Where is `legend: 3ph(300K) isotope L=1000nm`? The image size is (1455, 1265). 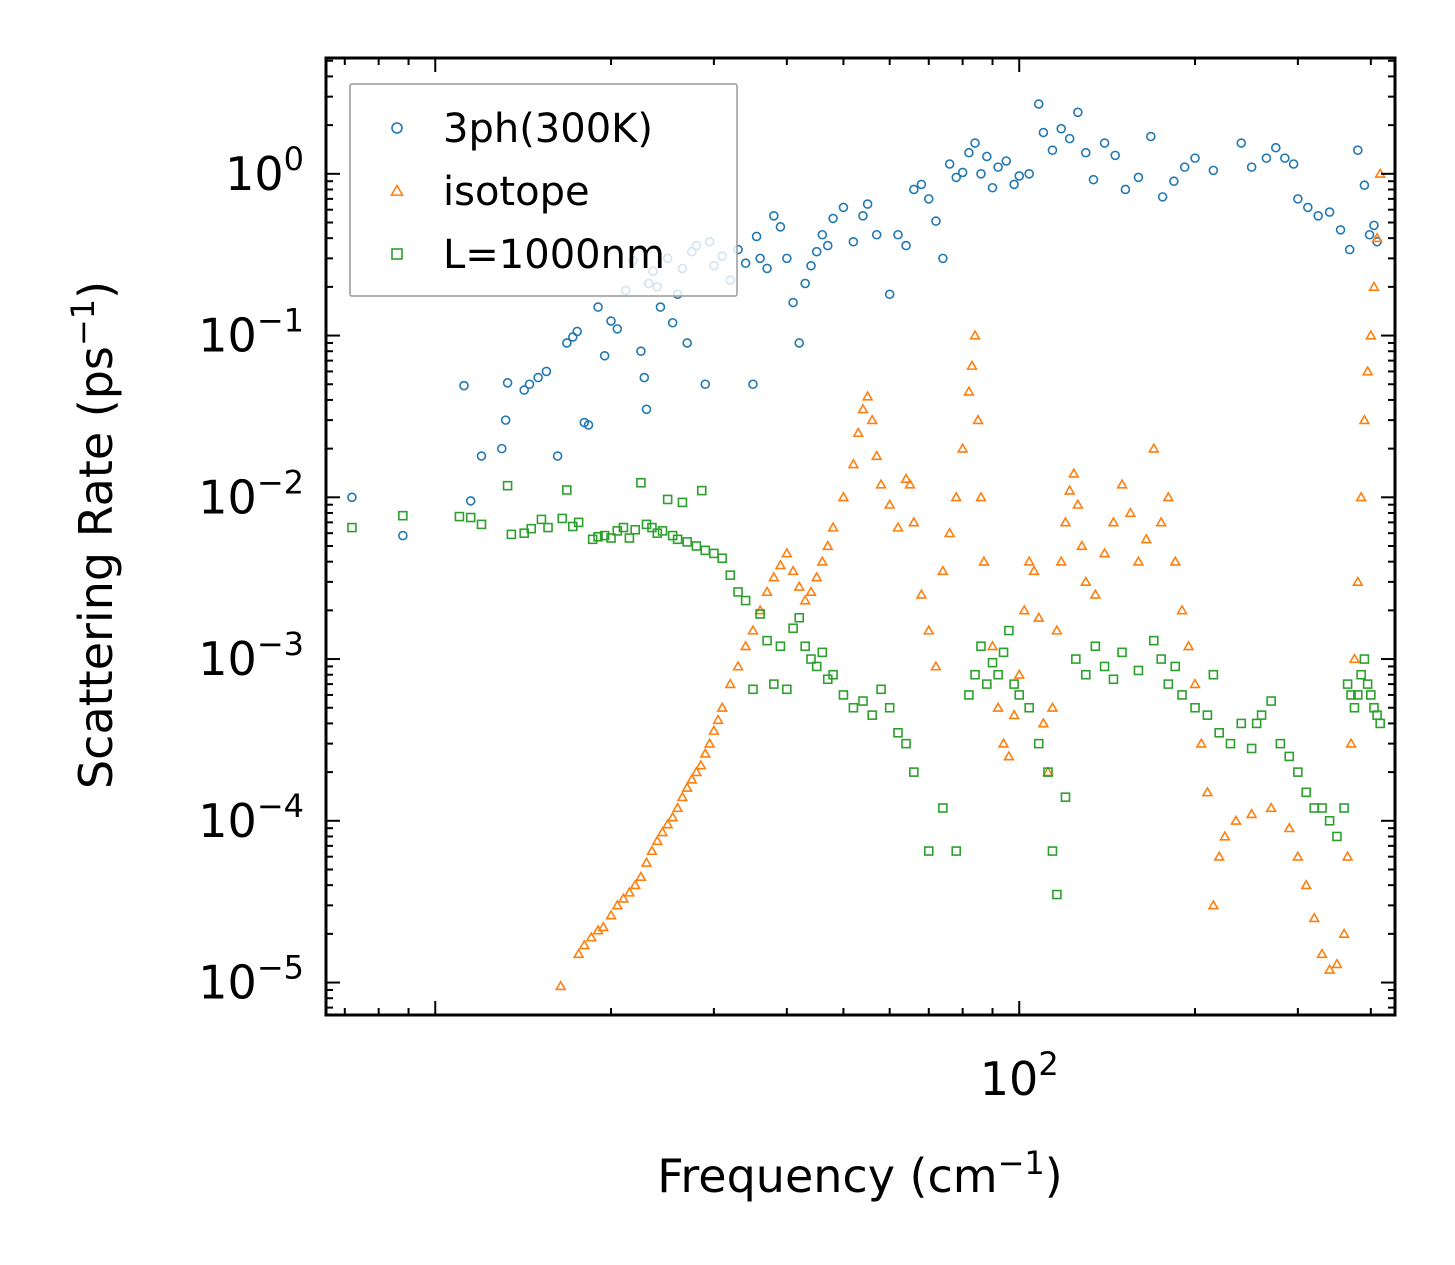 legend: 3ph(300K) isotope L=1000nm is located at coordinates (543, 190).